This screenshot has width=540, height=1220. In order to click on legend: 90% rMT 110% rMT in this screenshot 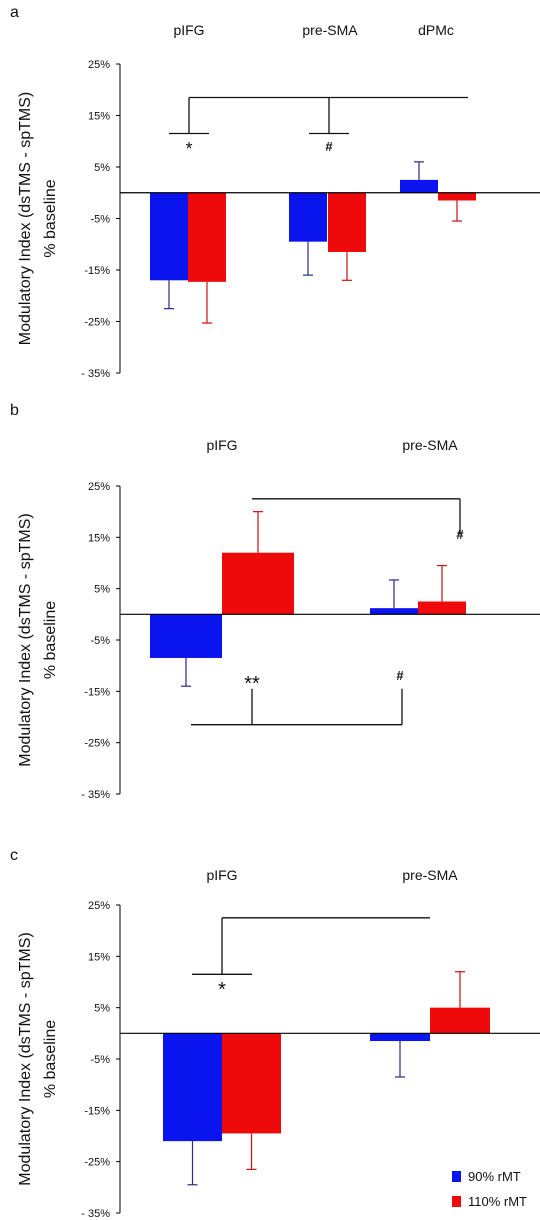, I will do `click(489, 1189)`.